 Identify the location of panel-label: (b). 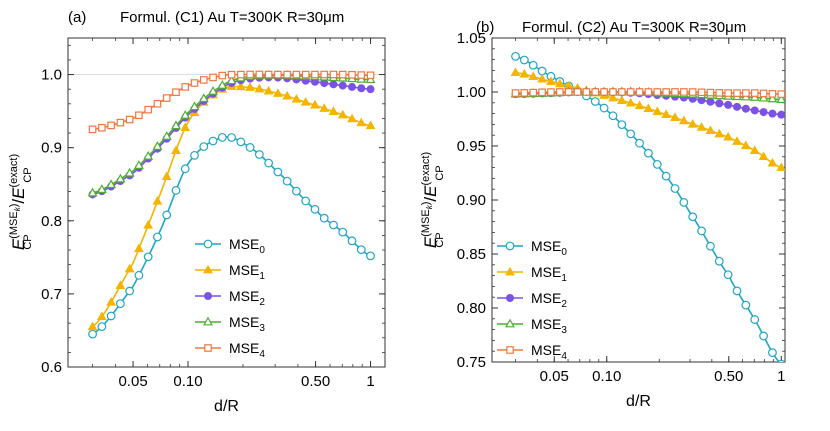
(485, 27).